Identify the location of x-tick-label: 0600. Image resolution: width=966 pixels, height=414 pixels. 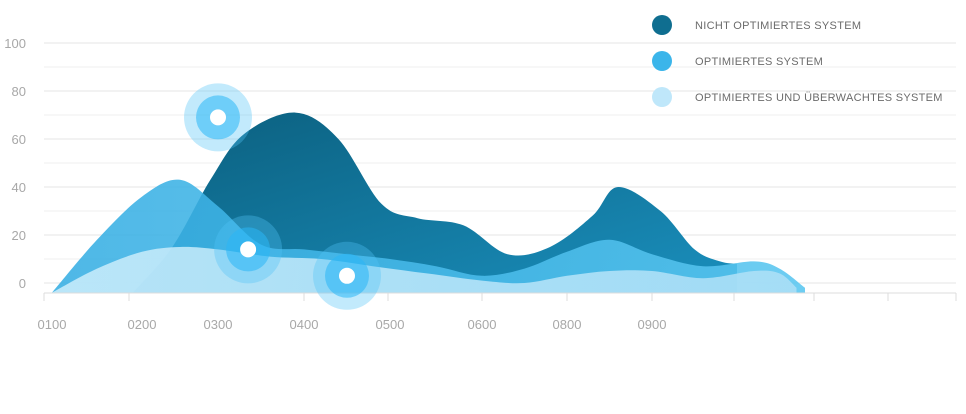
(482, 324).